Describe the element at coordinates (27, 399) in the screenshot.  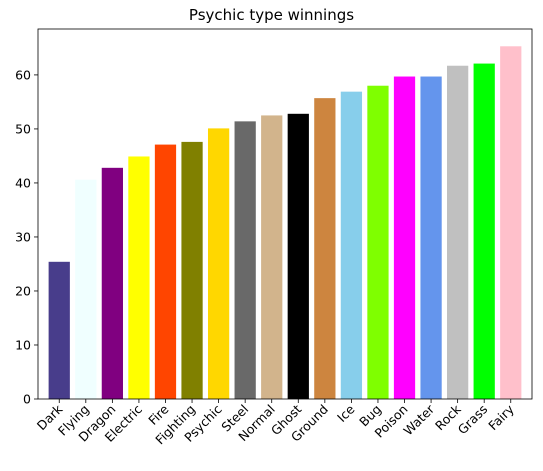
I see `y-tick-label: 0` at that location.